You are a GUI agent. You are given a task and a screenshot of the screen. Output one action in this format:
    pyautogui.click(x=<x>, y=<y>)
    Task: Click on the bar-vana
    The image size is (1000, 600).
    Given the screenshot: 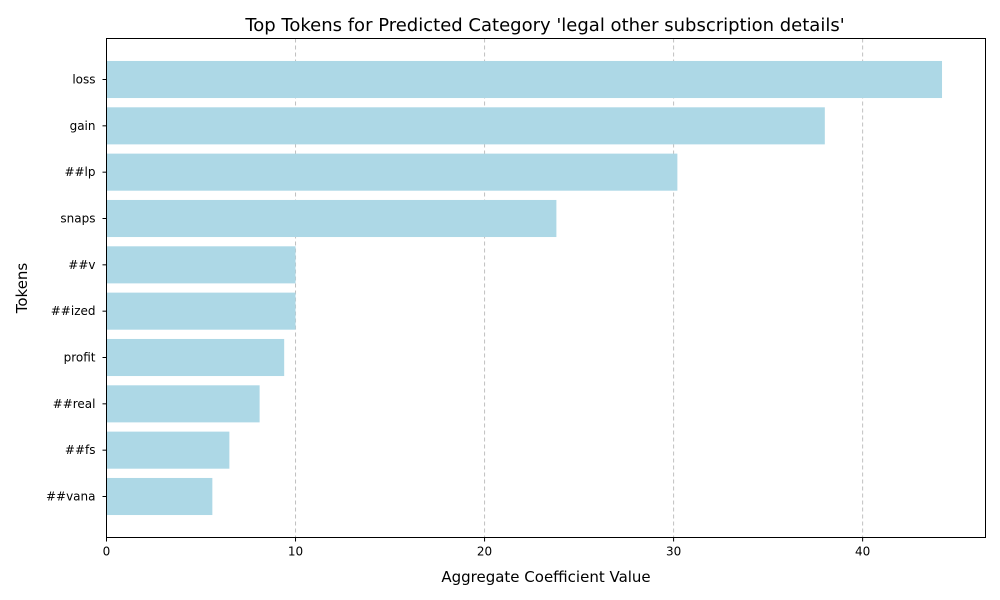 What is the action you would take?
    pyautogui.click(x=159, y=496)
    